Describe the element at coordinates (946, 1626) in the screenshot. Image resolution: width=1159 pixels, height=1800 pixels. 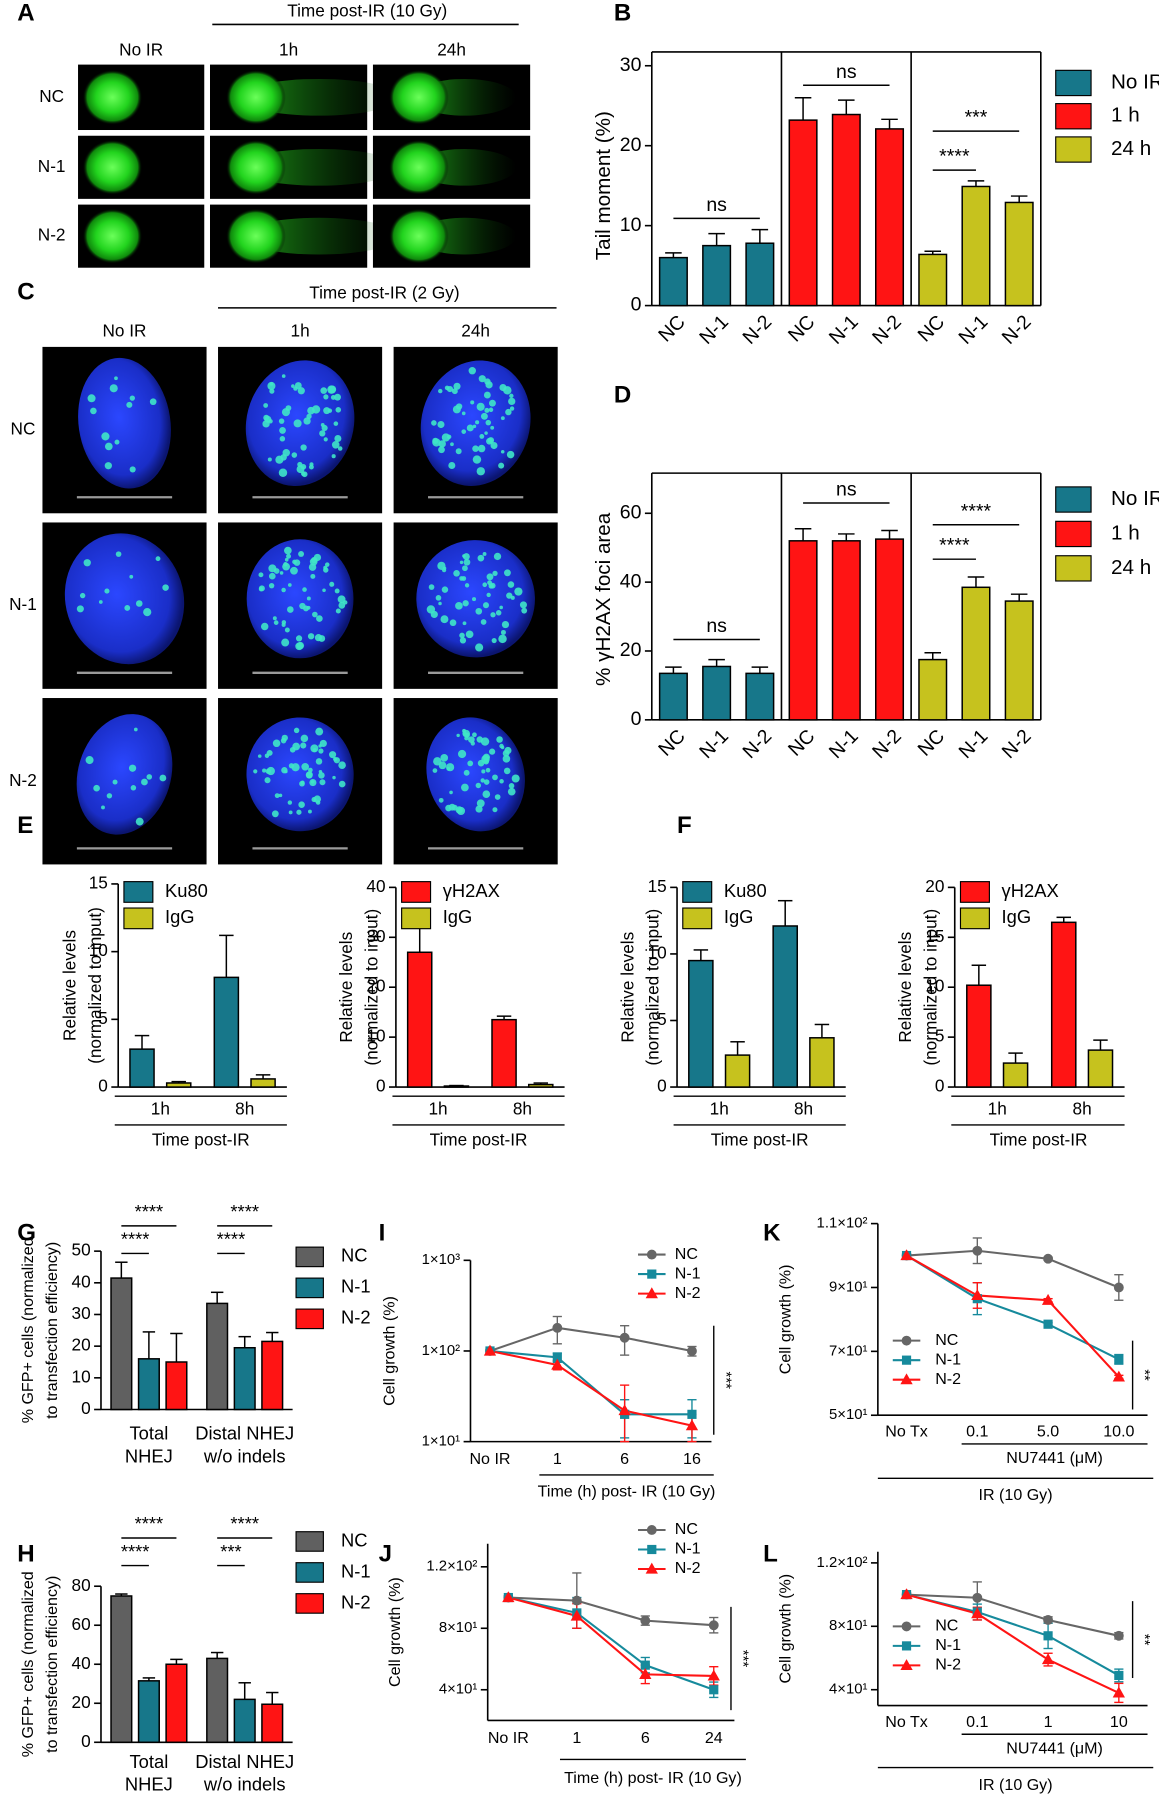
I see `legend-label: NC` at that location.